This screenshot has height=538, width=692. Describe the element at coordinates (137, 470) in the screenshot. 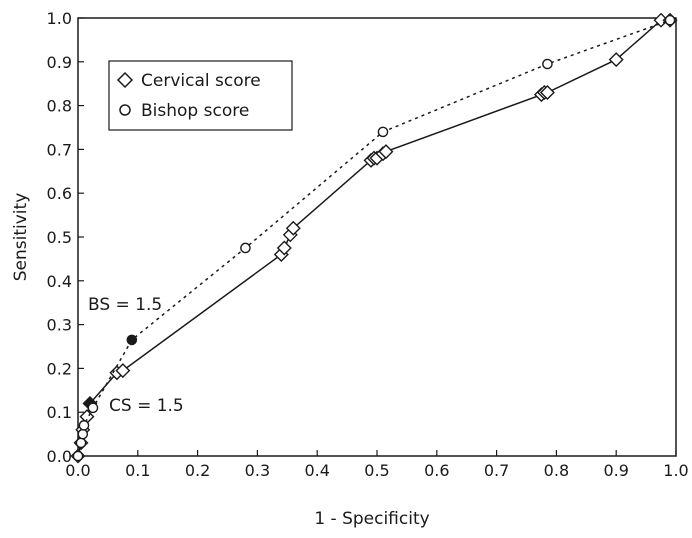

I see `x-tick-label: 0.1` at that location.